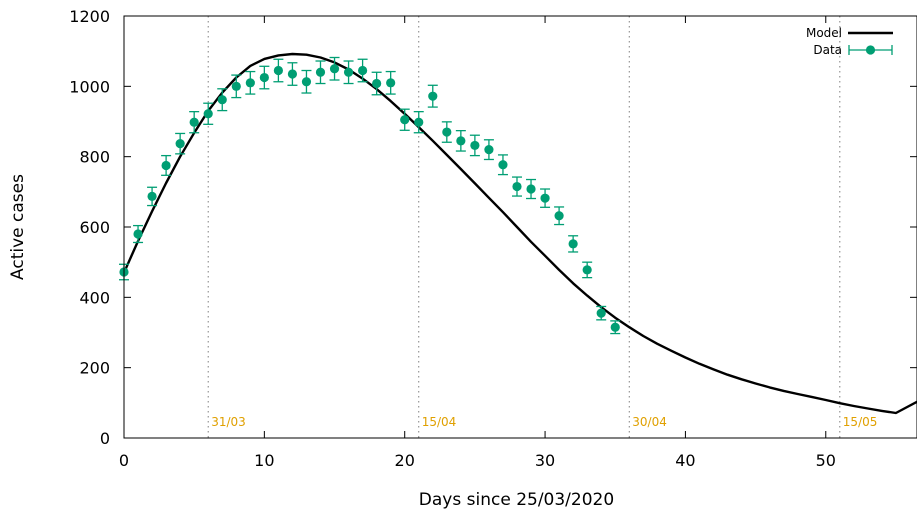 The height and width of the screenshot is (513, 917). What do you see at coordinates (89, 86) in the screenshot?
I see `y-tick-label: 1000` at bounding box center [89, 86].